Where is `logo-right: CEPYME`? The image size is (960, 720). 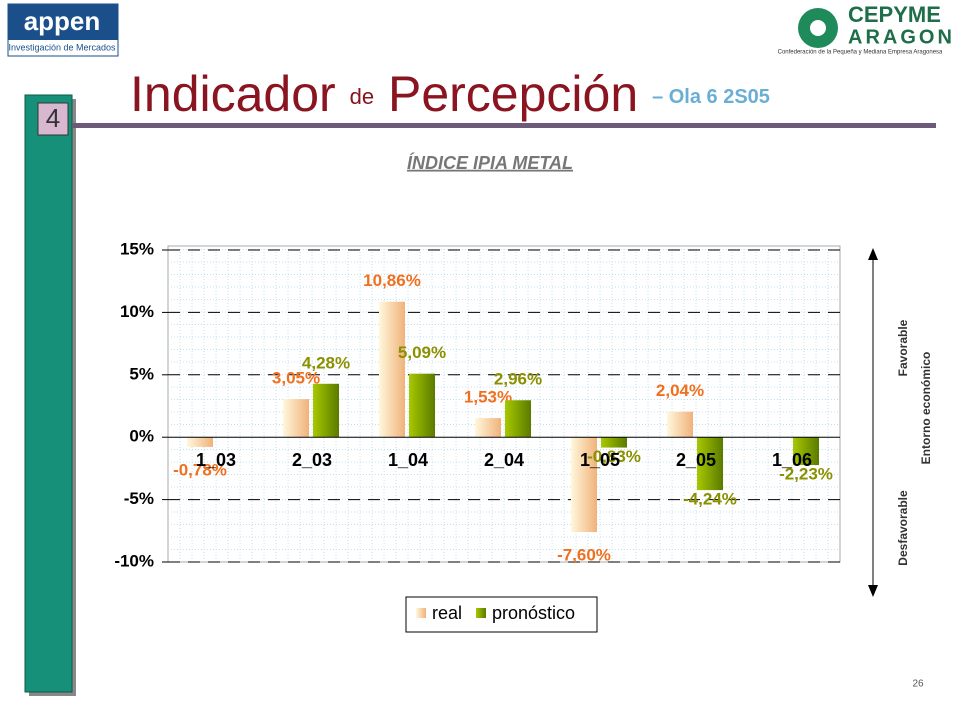 logo-right: CEPYME is located at coordinates (894, 14).